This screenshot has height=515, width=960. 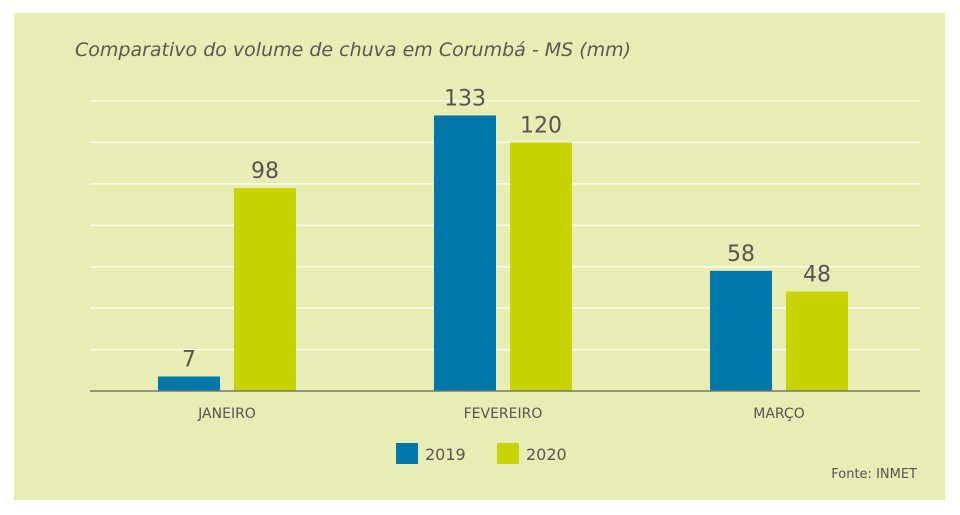 What do you see at coordinates (189, 383) in the screenshot?
I see `bar-2019-janeiro` at bounding box center [189, 383].